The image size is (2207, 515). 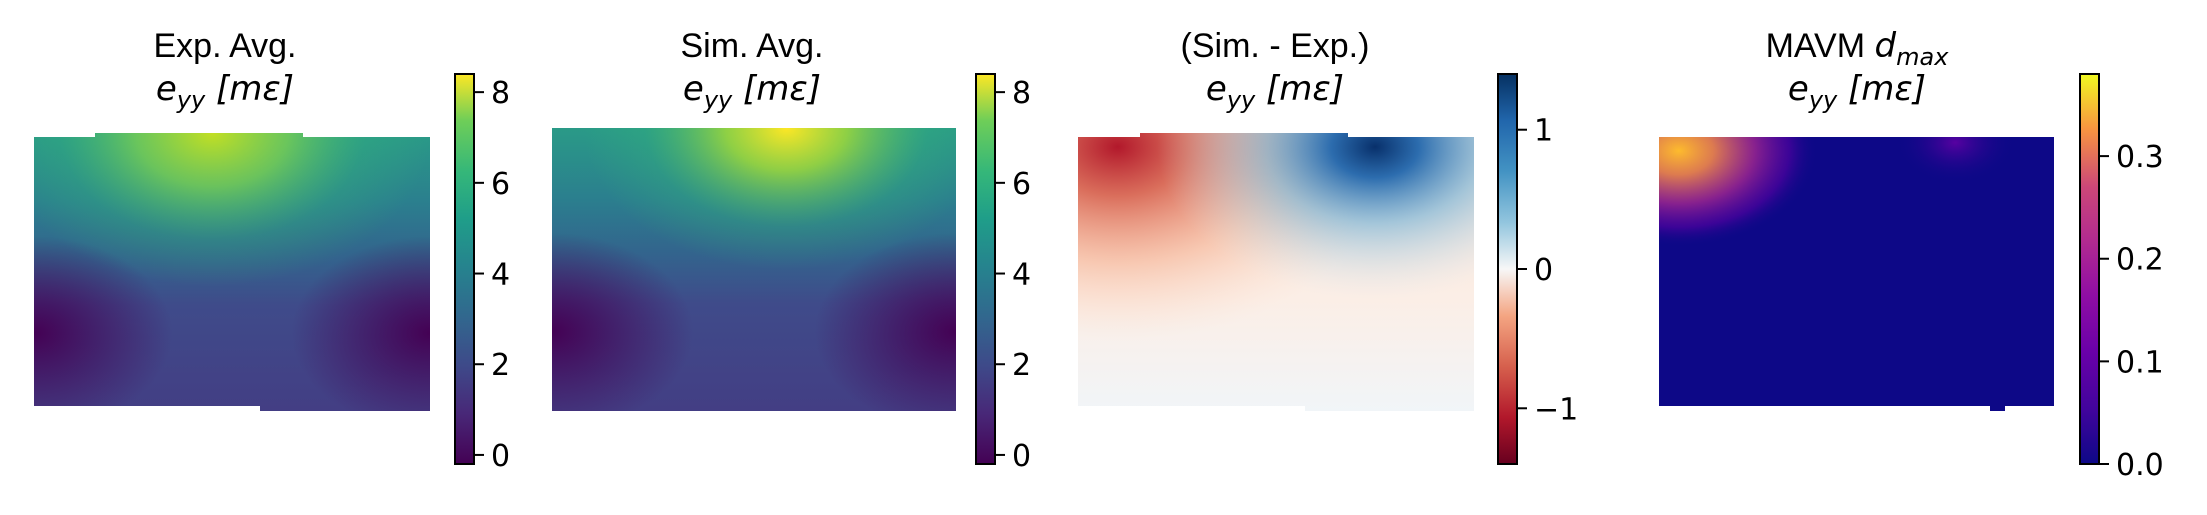 What do you see at coordinates (2140, 157) in the screenshot?
I see `colorbar-tick-label: 0.3` at bounding box center [2140, 157].